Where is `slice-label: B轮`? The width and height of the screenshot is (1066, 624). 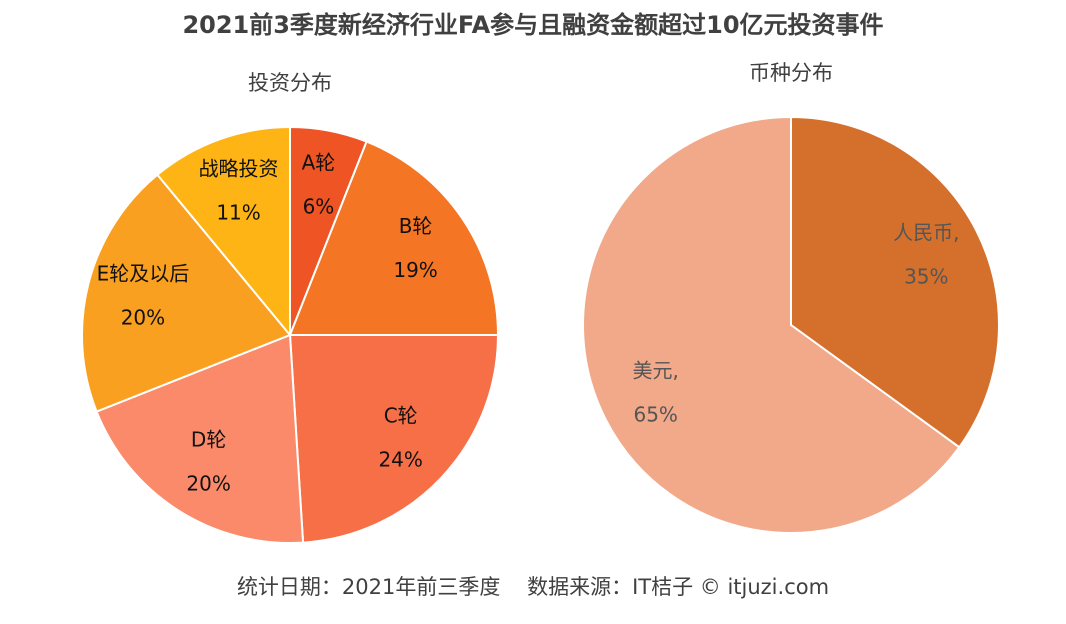 slice-label: B轮 is located at coordinates (416, 226).